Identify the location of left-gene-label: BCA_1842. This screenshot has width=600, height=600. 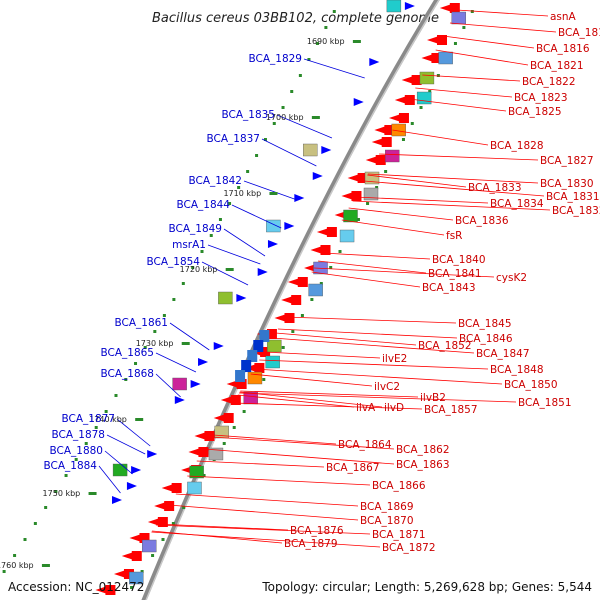
(215, 181).